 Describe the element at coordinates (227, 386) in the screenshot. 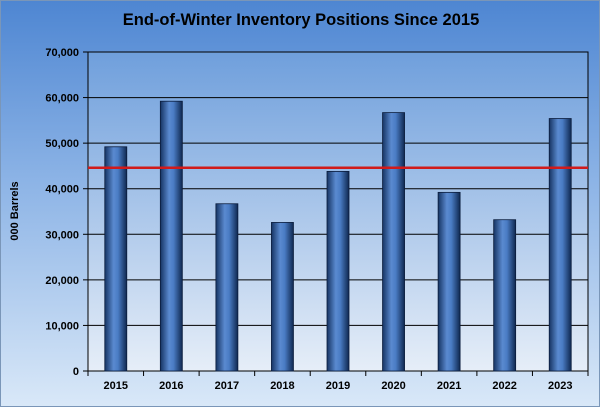

I see `x-tick-label: 2017` at that location.